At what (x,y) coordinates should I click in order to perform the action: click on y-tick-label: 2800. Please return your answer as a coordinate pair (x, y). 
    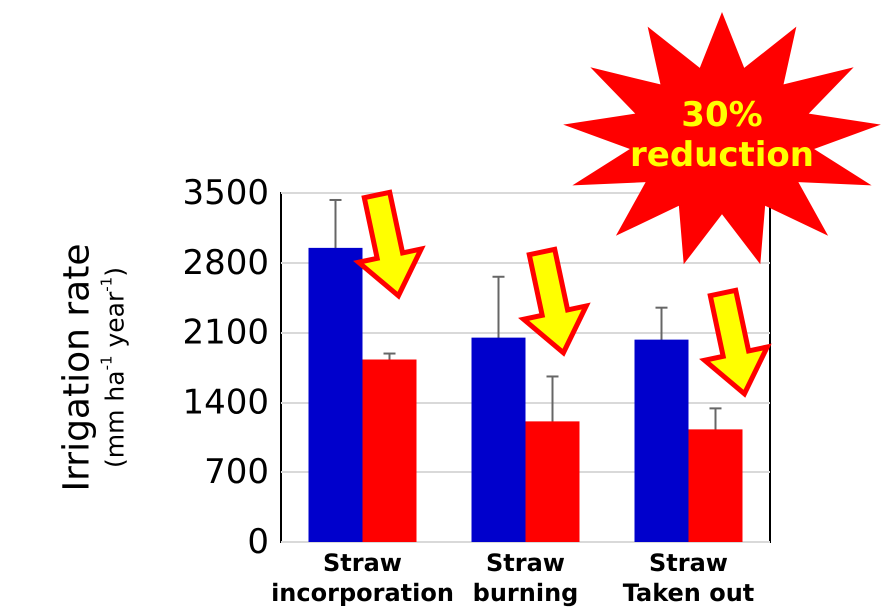
    Looking at the image, I should click on (225, 262).